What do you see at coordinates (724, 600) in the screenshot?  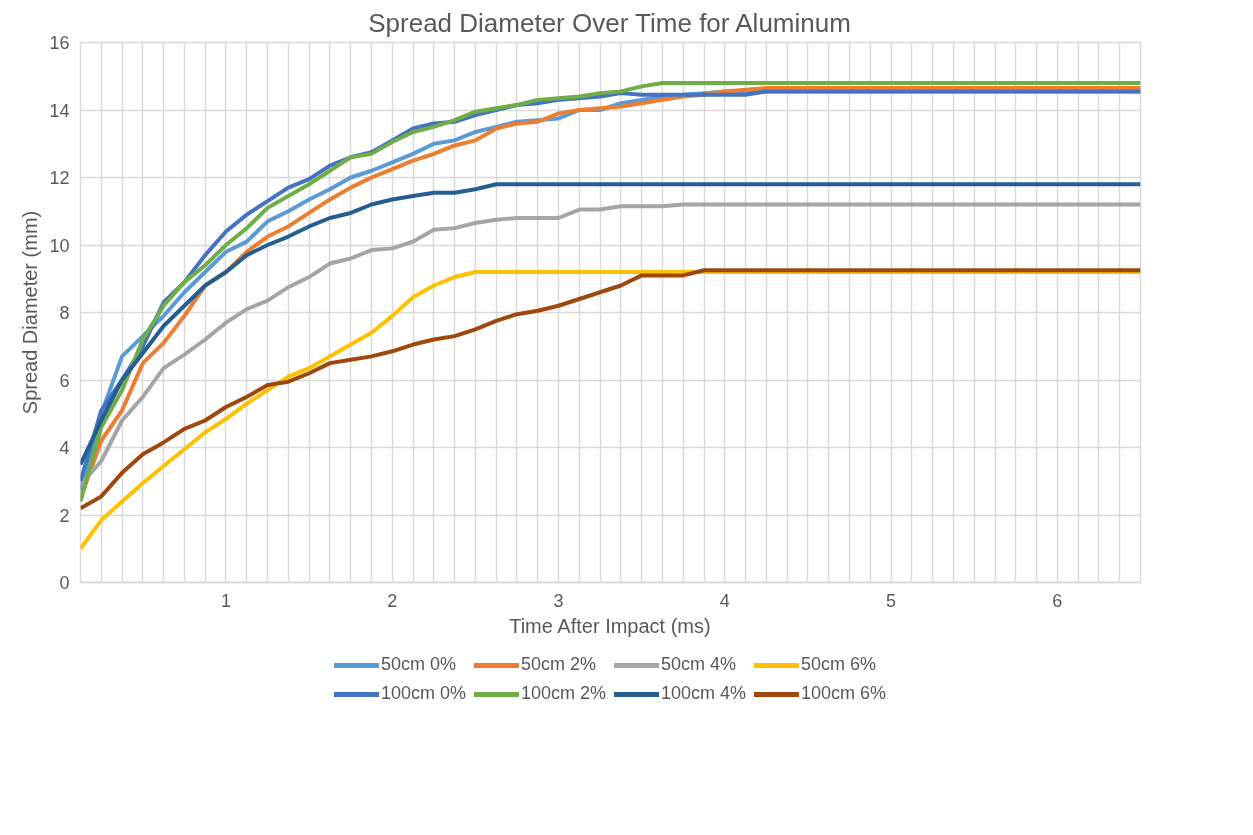 I see `x-tick-label: 4` at bounding box center [724, 600].